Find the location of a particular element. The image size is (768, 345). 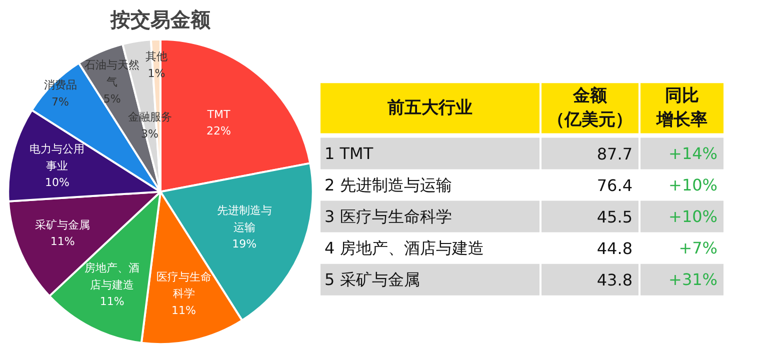

text: +14% is located at coordinates (693, 153).